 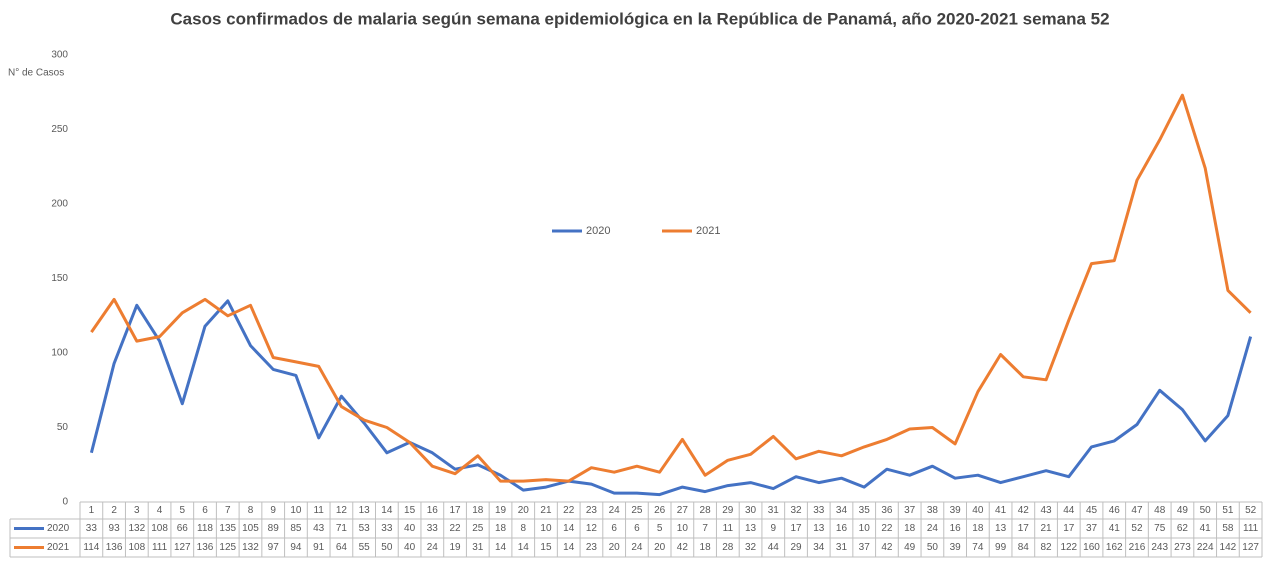 What do you see at coordinates (183, 510) in the screenshot?
I see `x-tick-label: 5` at bounding box center [183, 510].